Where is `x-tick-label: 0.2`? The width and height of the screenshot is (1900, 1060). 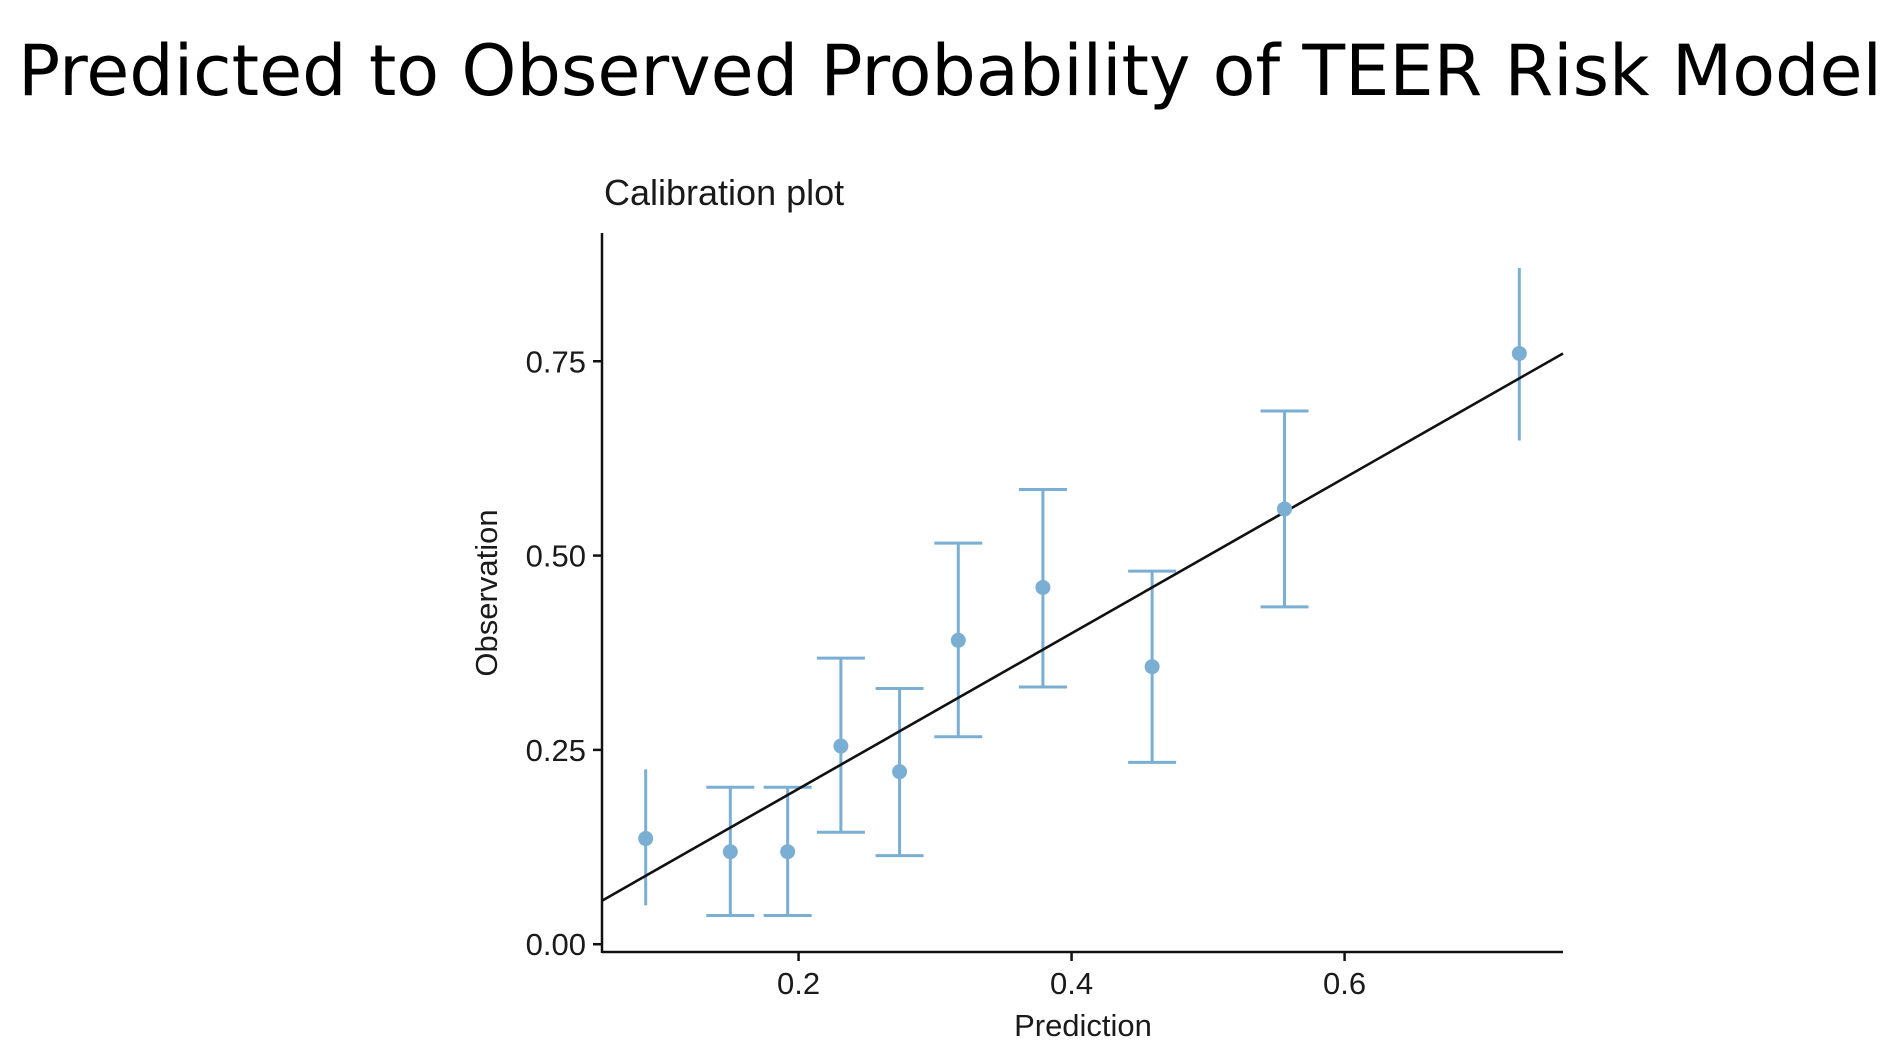 x-tick-label: 0.2 is located at coordinates (798, 983).